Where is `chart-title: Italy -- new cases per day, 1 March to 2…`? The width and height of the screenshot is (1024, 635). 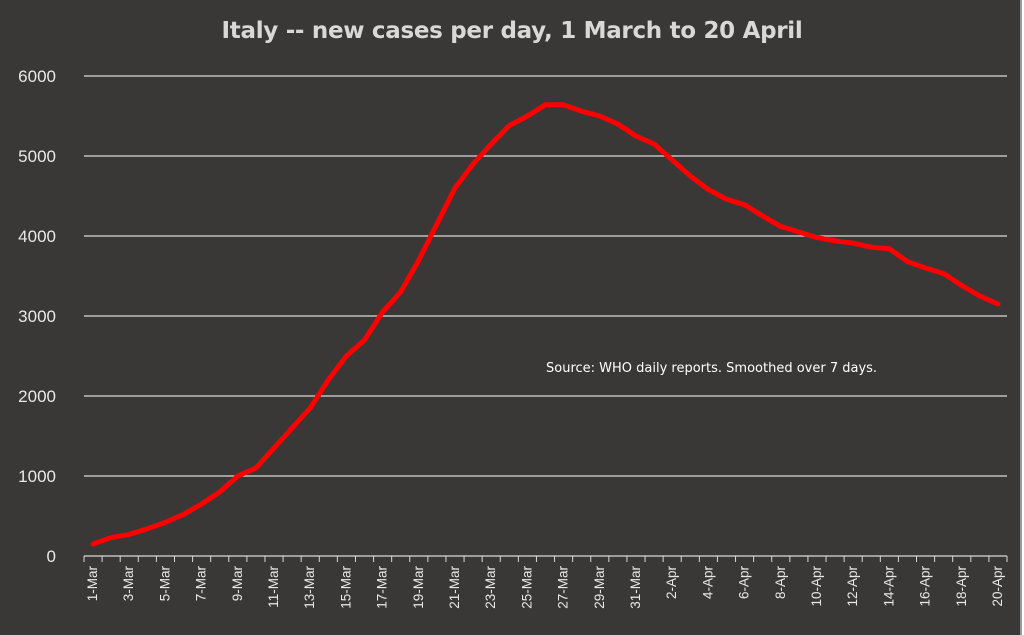 chart-title: Italy -- new cases per day, 1 March to 2… is located at coordinates (512, 31).